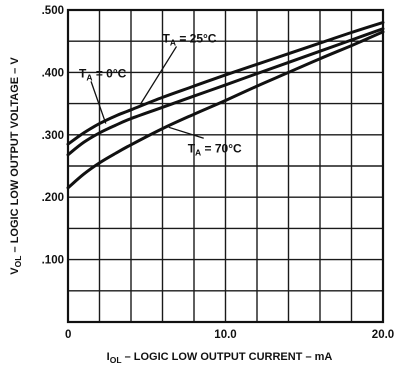 The width and height of the screenshot is (396, 379). Describe the element at coordinates (196, 38) in the screenshot. I see `series-label-rest: = 25°C` at that location.